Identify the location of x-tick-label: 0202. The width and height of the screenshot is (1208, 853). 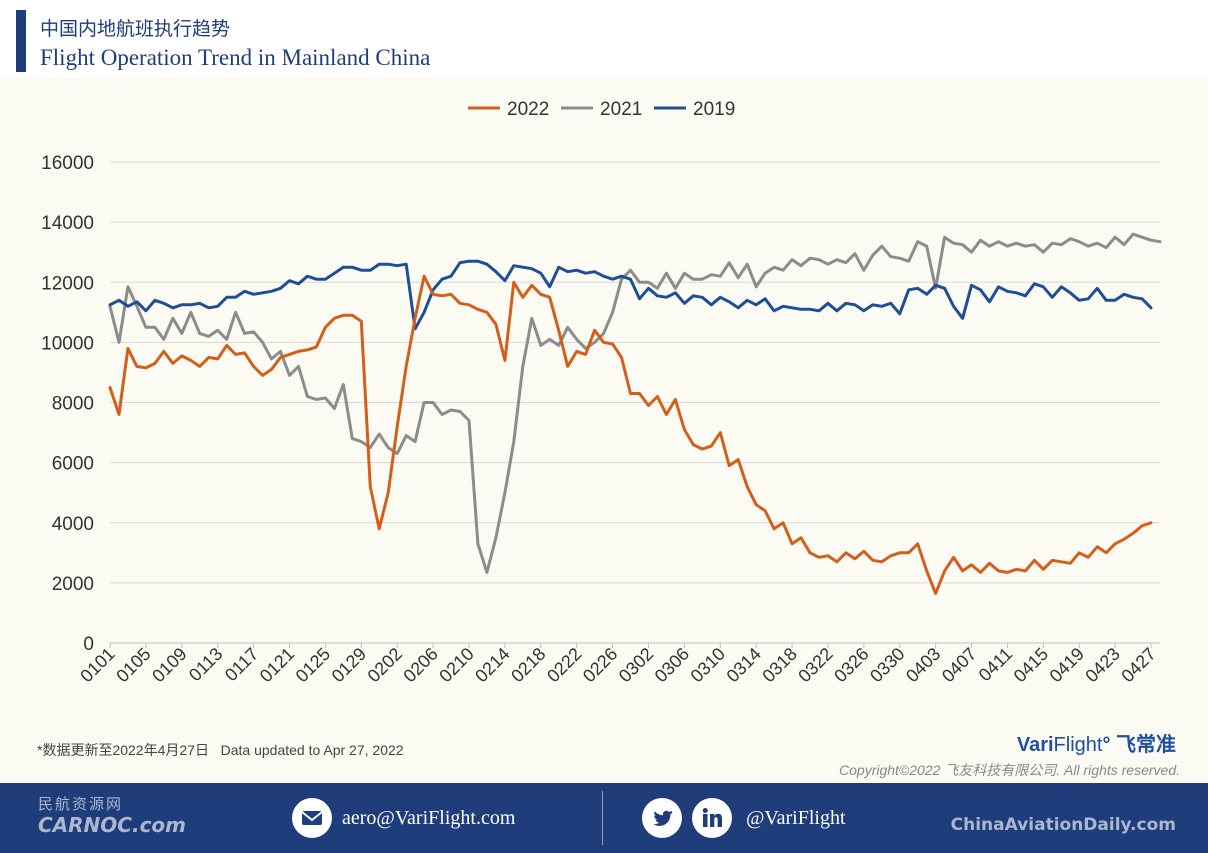
(385, 665).